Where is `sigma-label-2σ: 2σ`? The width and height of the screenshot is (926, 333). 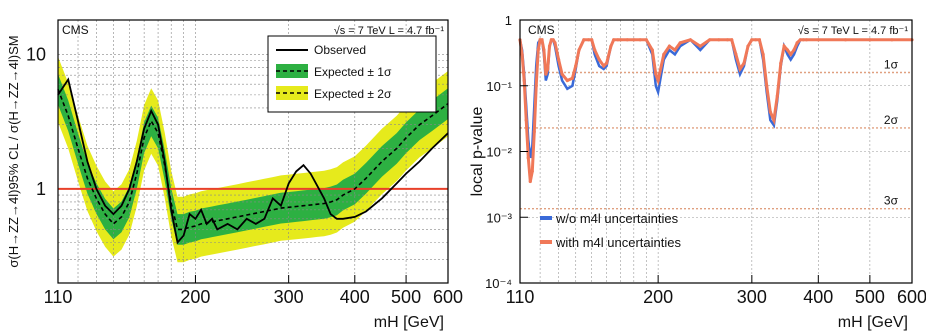 sigma-label-2σ: 2σ is located at coordinates (891, 120).